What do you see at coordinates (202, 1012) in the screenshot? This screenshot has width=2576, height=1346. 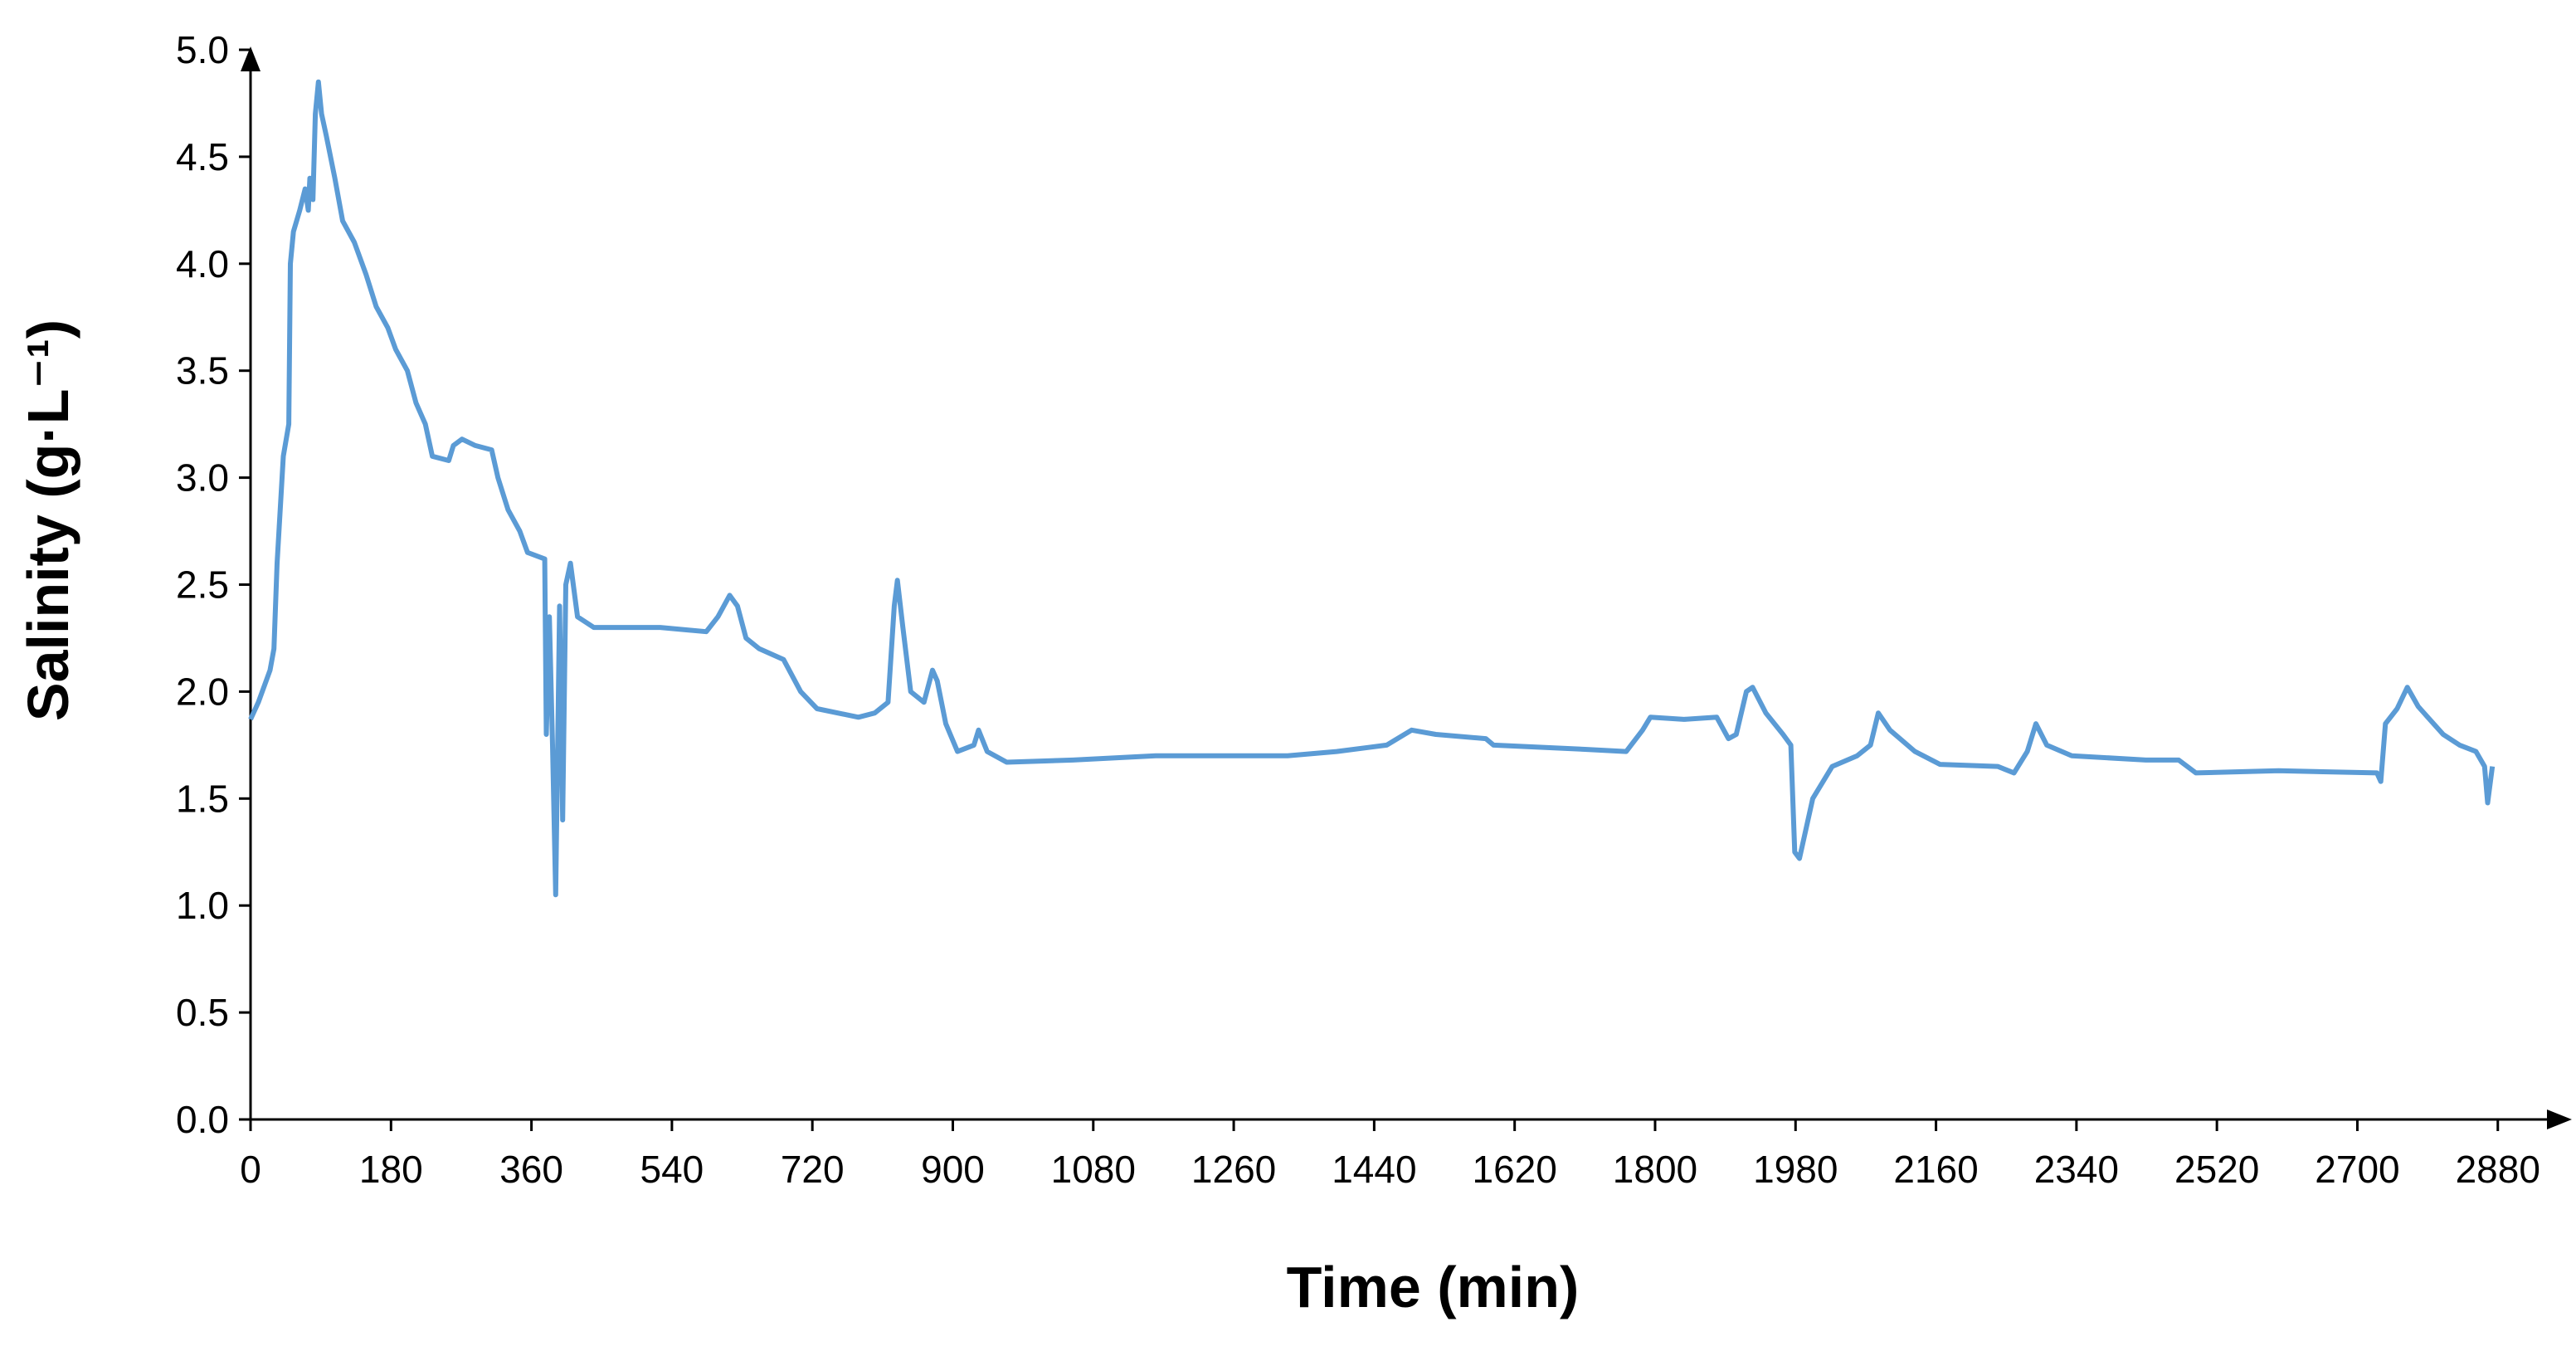 I see `y-tick-label: 0.5` at bounding box center [202, 1012].